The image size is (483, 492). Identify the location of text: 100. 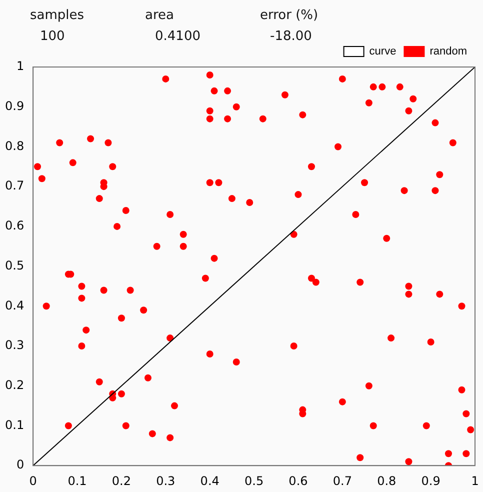
(52, 36).